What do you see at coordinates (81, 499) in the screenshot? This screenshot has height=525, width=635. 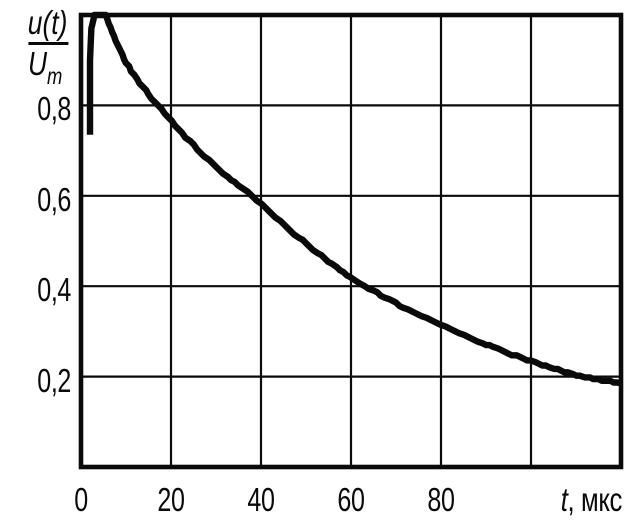 I see `x-tick-0: 0` at bounding box center [81, 499].